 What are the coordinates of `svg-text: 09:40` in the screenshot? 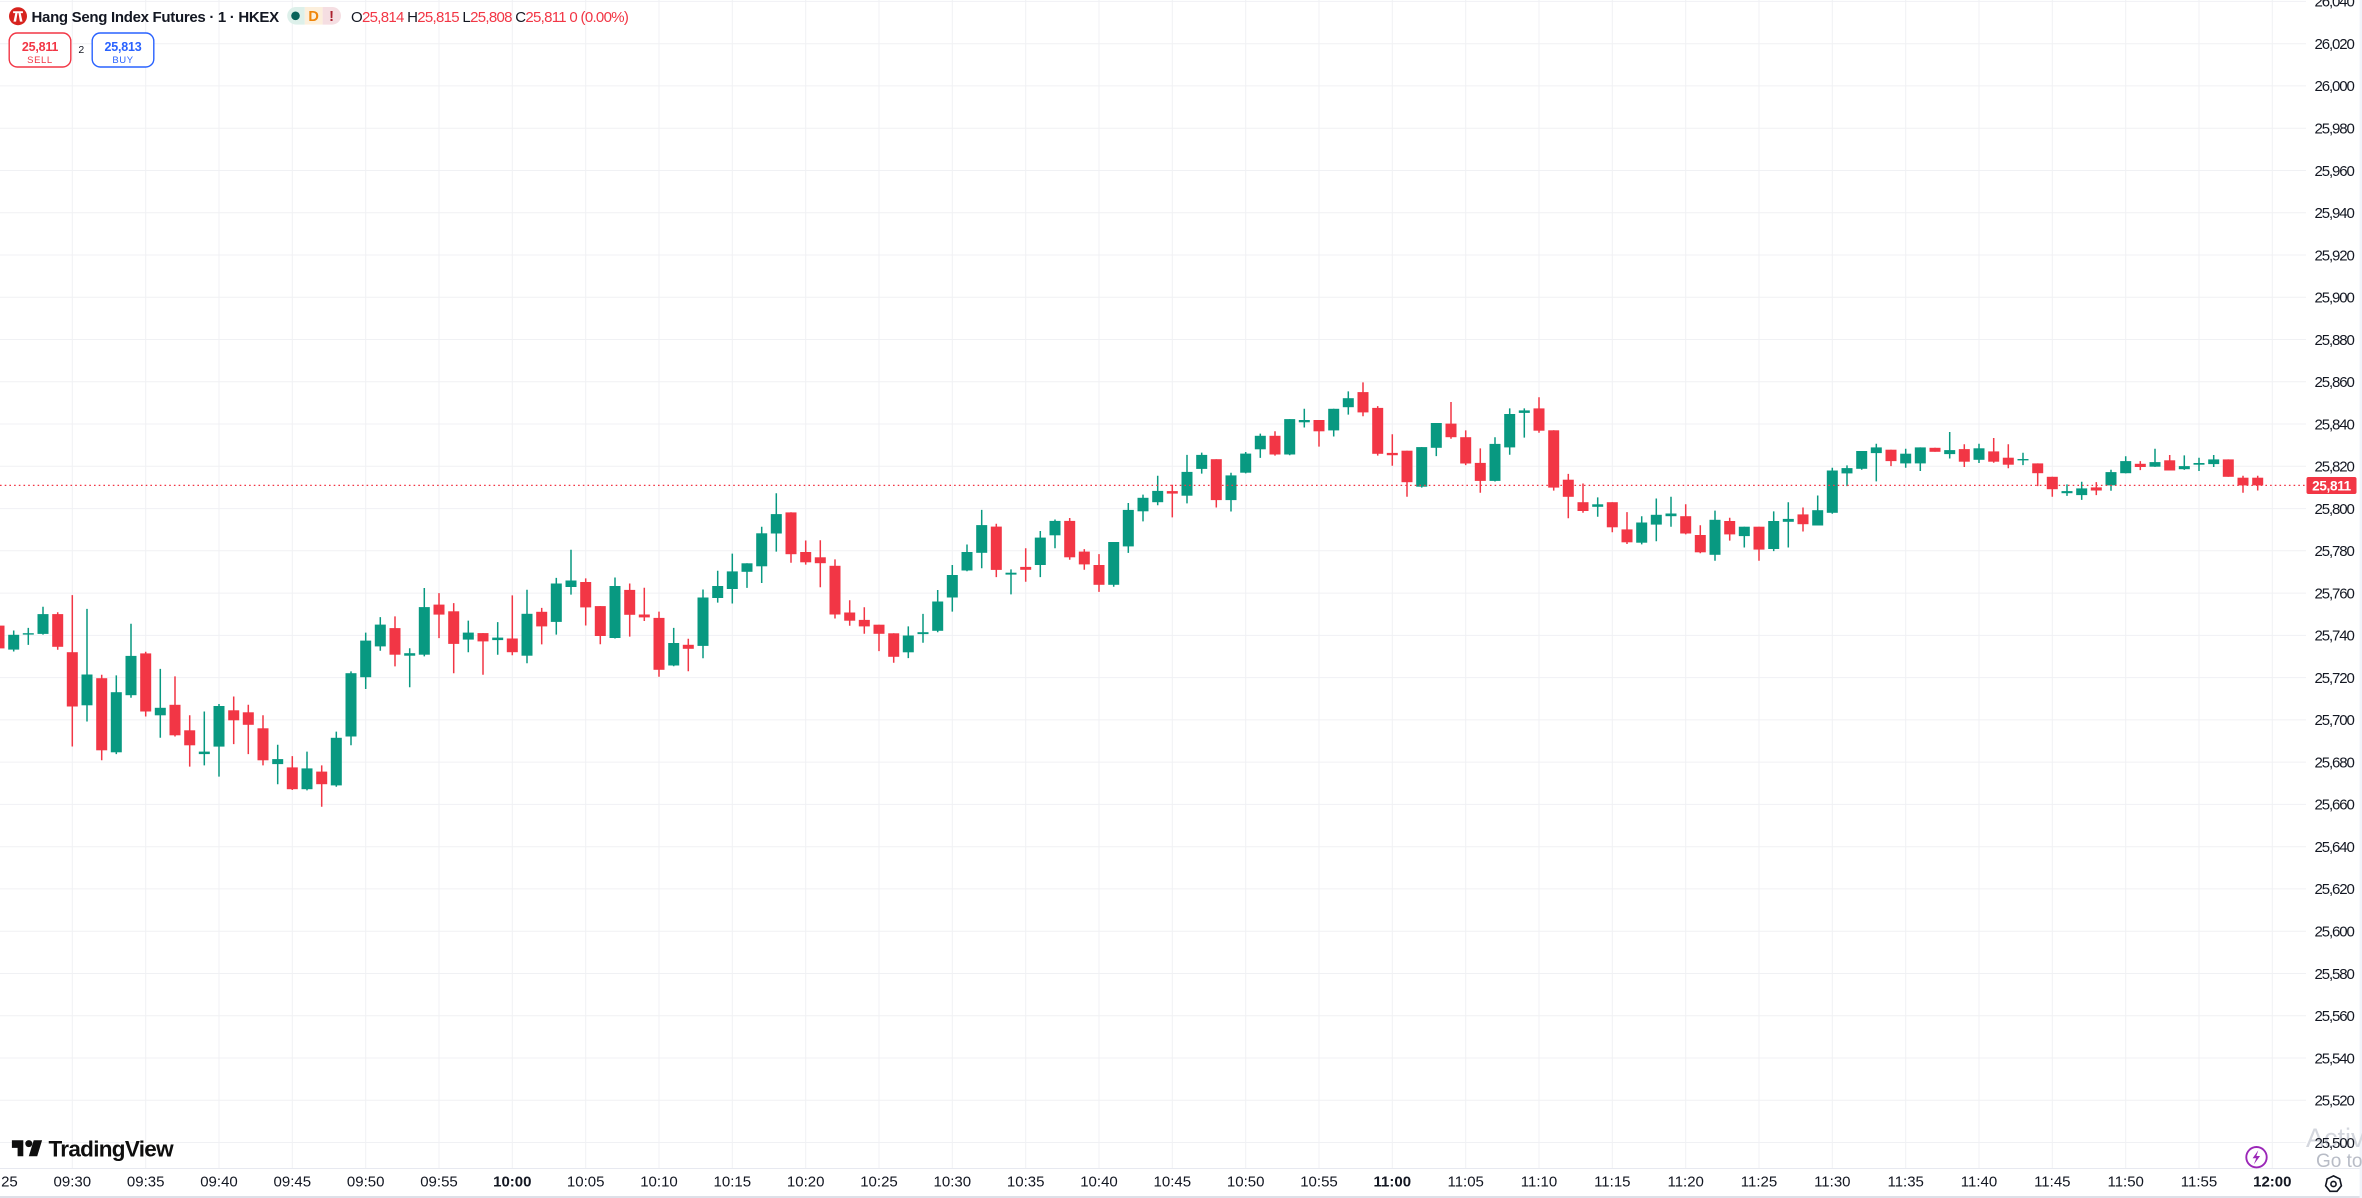 It's located at (219, 1182).